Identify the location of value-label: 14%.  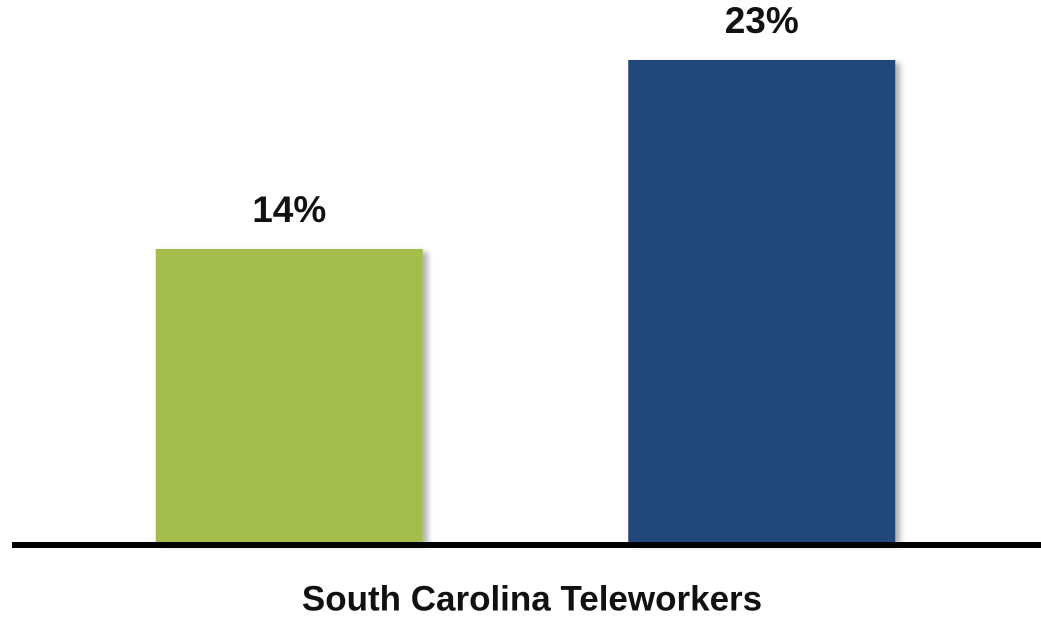
(289, 209).